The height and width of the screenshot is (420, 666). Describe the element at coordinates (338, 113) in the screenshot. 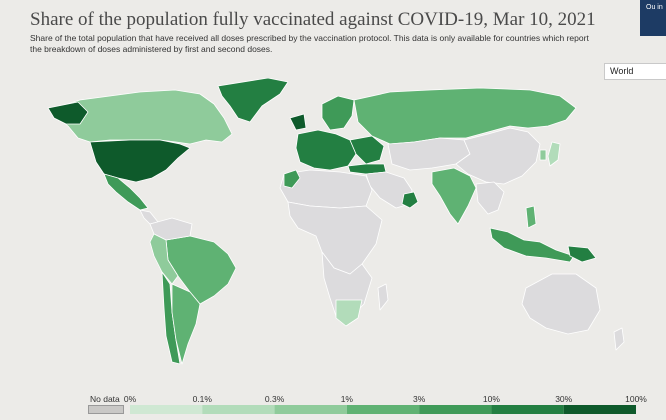

I see `region-scandinavia` at that location.